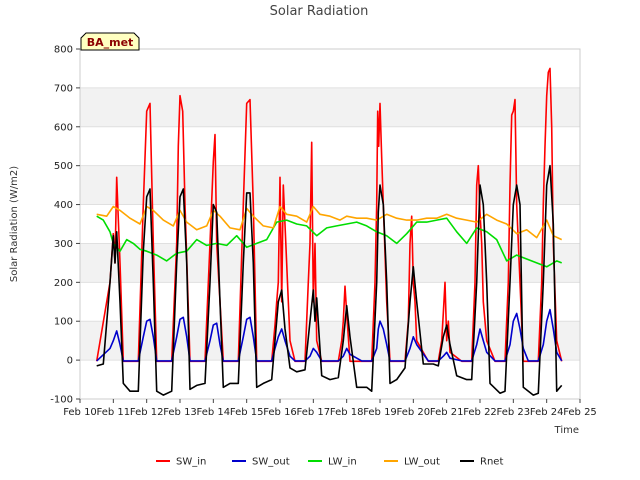 This screenshot has height=480, width=640. I want to click on legend-label: SW_in, so click(191, 462).